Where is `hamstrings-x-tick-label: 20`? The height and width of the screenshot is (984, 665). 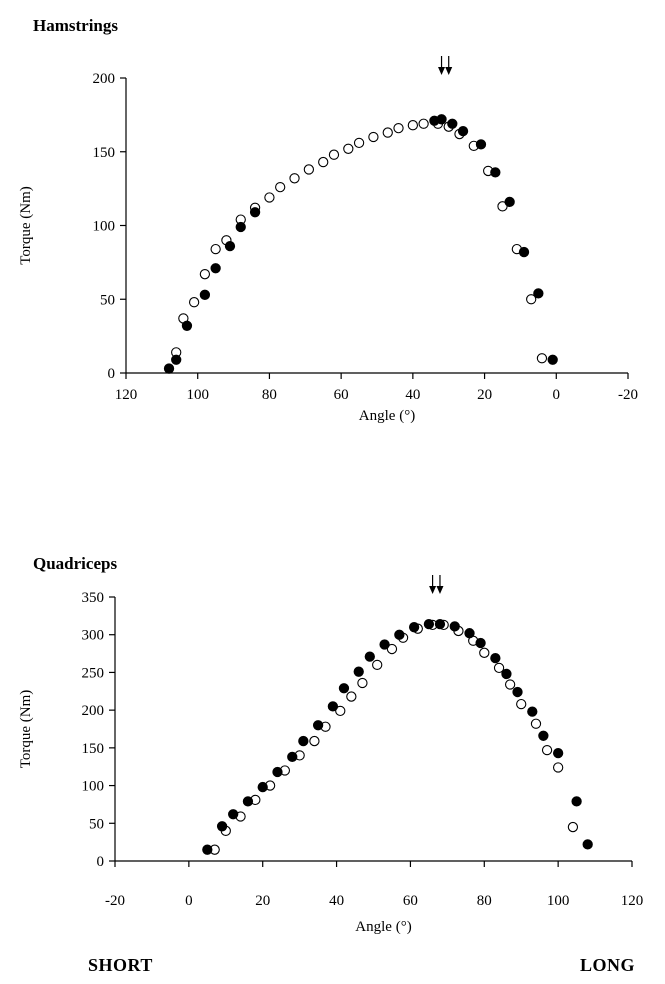 hamstrings-x-tick-label: 20 is located at coordinates (484, 395).